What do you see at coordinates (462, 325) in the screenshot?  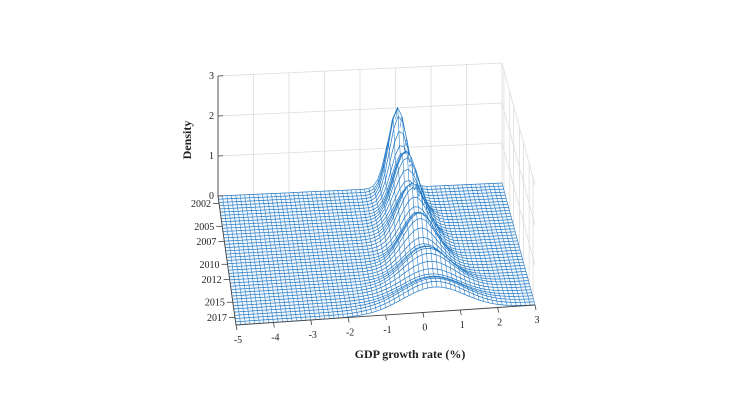 I see `x-tick-label: 1` at bounding box center [462, 325].